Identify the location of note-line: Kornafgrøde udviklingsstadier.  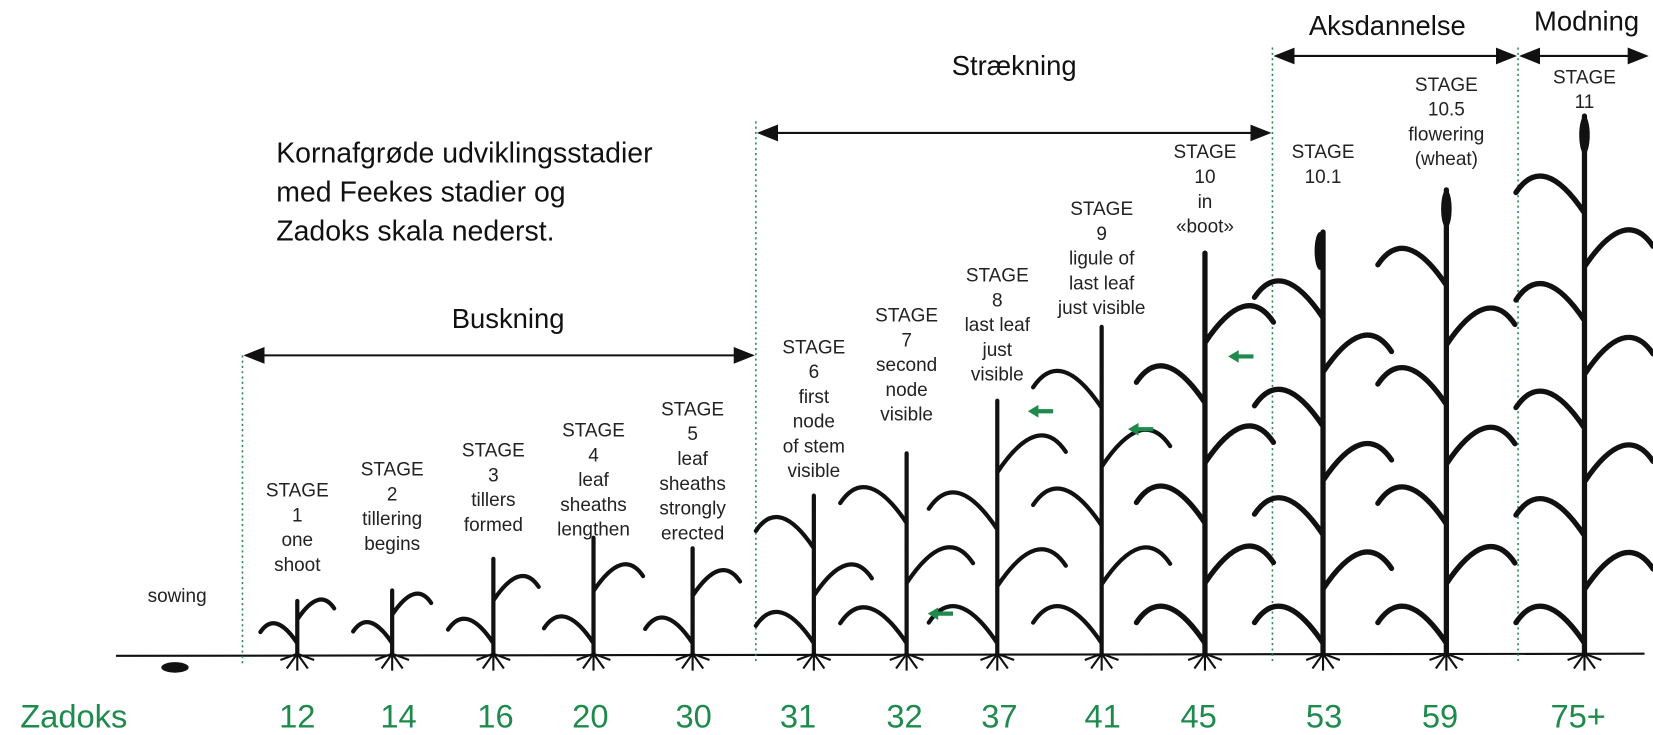
(464, 153).